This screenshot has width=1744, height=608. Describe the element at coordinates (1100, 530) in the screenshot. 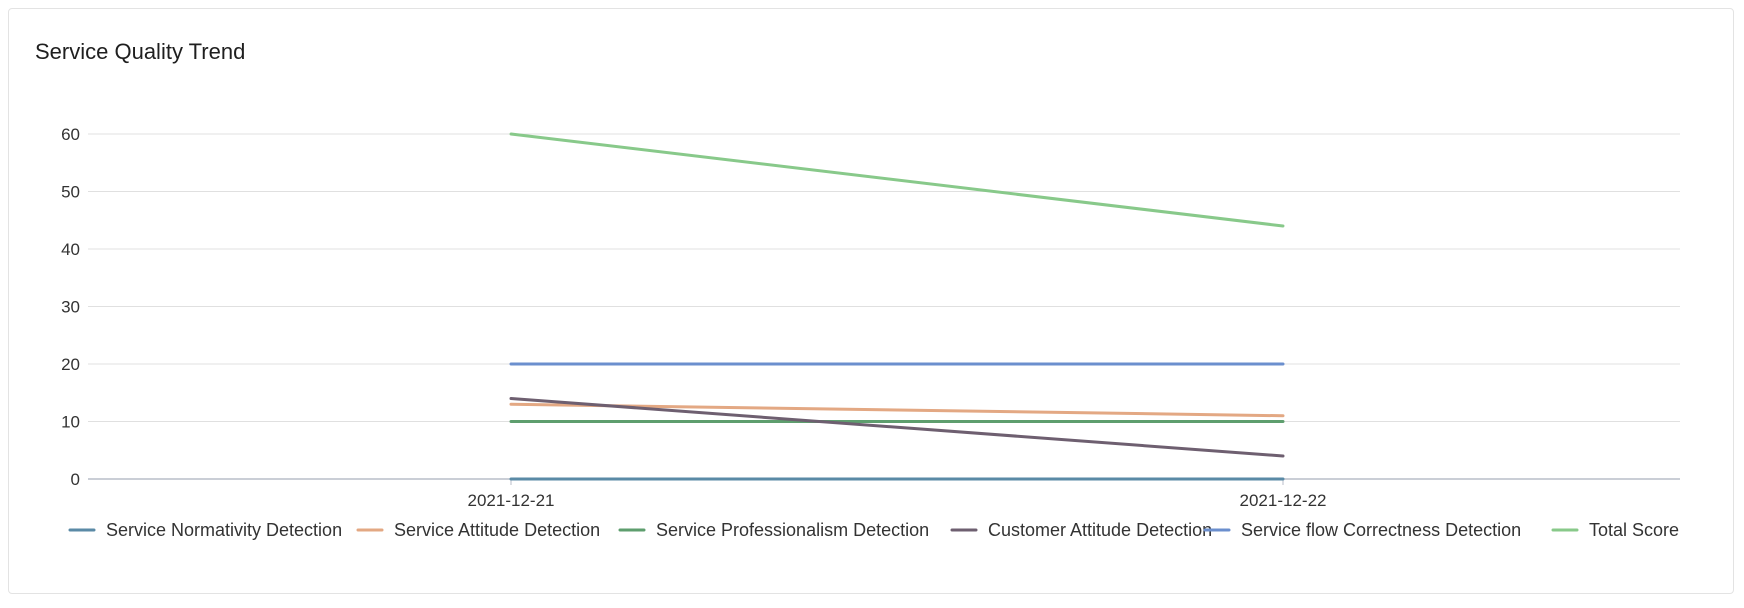

I see `legend-label: Customer Attitude Detection` at that location.